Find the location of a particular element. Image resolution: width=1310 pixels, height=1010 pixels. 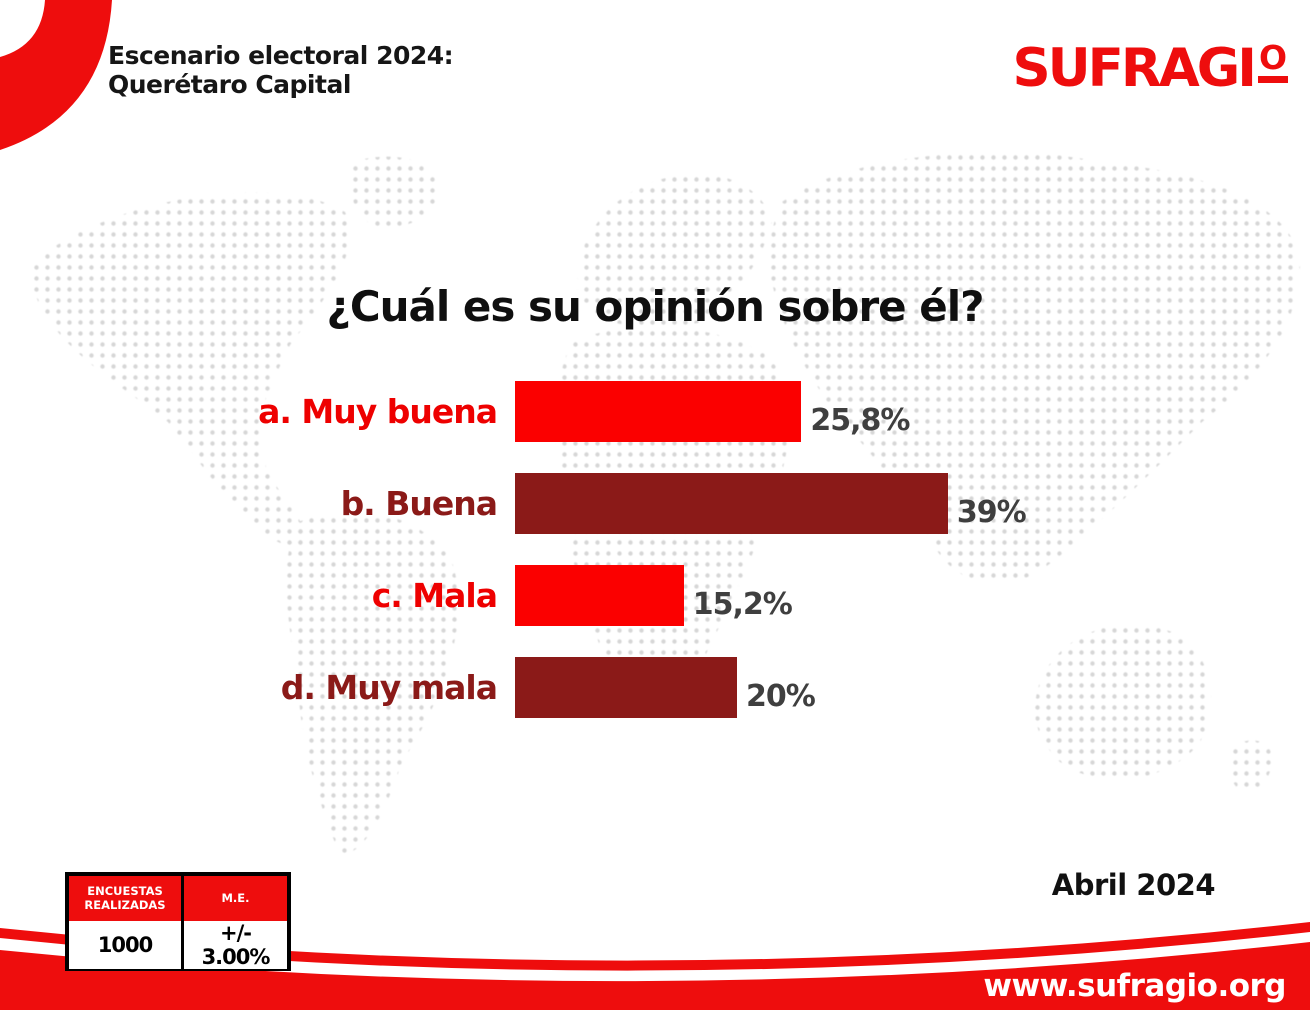

bar-area: 39% is located at coordinates (912, 503).